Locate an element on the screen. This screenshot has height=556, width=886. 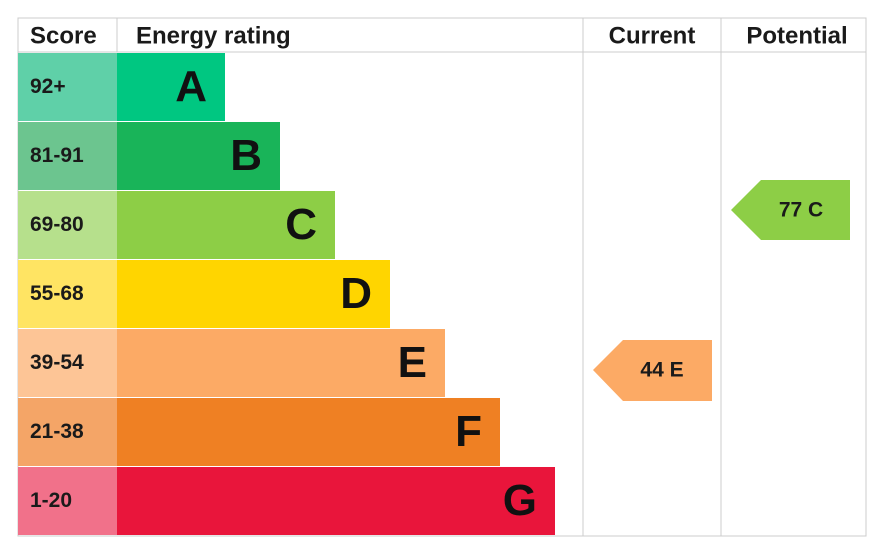
header-current: Current is located at coordinates (652, 35).